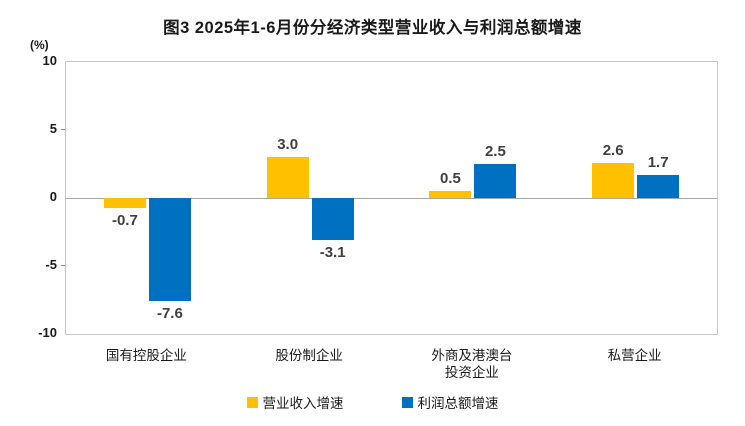 The image size is (745, 426). I want to click on bar-series1-cat1, so click(332, 219).